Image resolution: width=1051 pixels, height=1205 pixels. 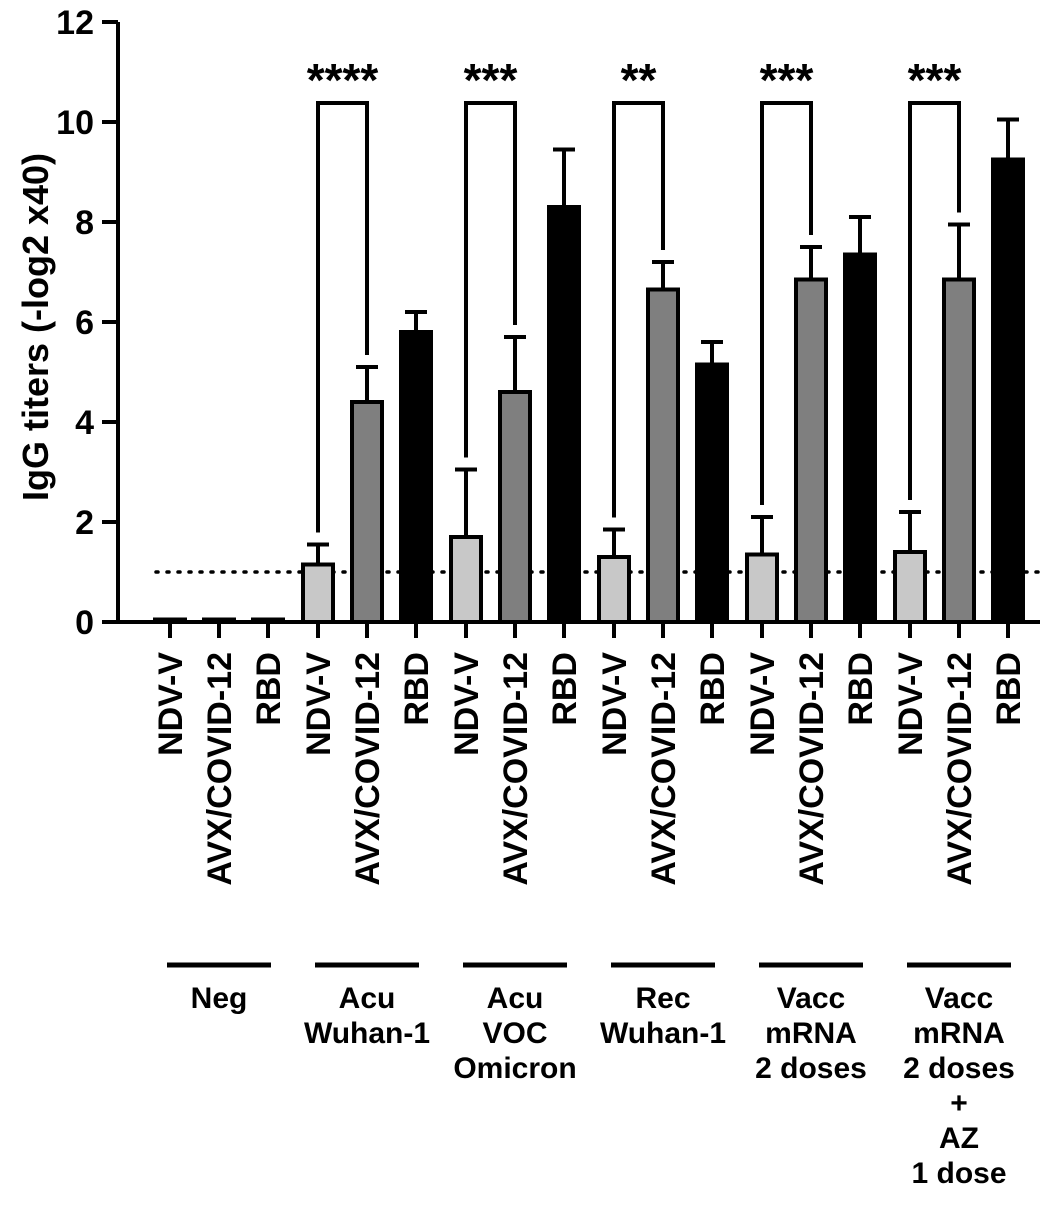 I want to click on group-label: Neg, so click(x=219, y=998).